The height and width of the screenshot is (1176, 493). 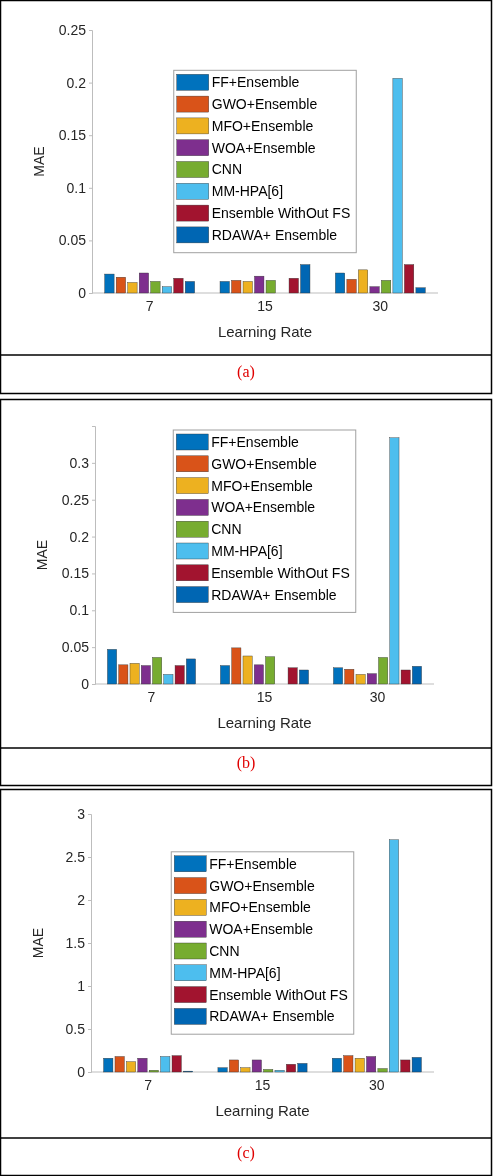 I want to click on y-tick-label: 2, so click(x=81, y=899).